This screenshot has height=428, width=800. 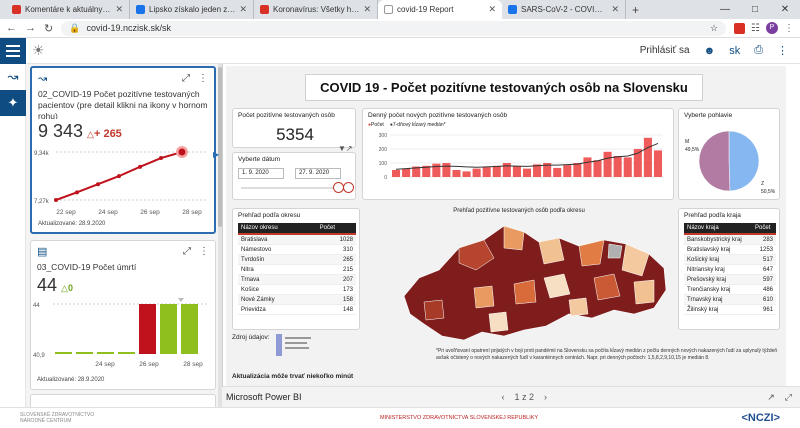 What do you see at coordinates (744, 161) in the screenshot?
I see `pie-slice-m` at bounding box center [744, 161].